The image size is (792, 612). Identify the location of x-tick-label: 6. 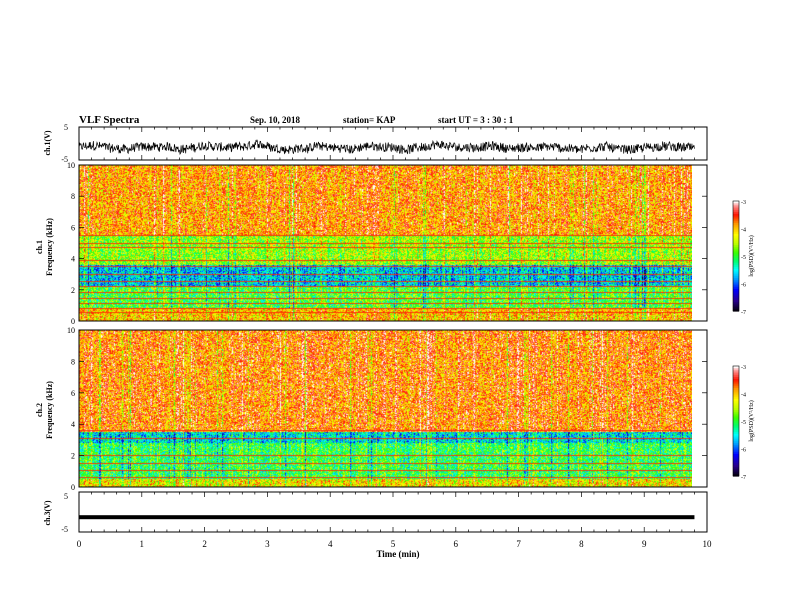
(456, 544).